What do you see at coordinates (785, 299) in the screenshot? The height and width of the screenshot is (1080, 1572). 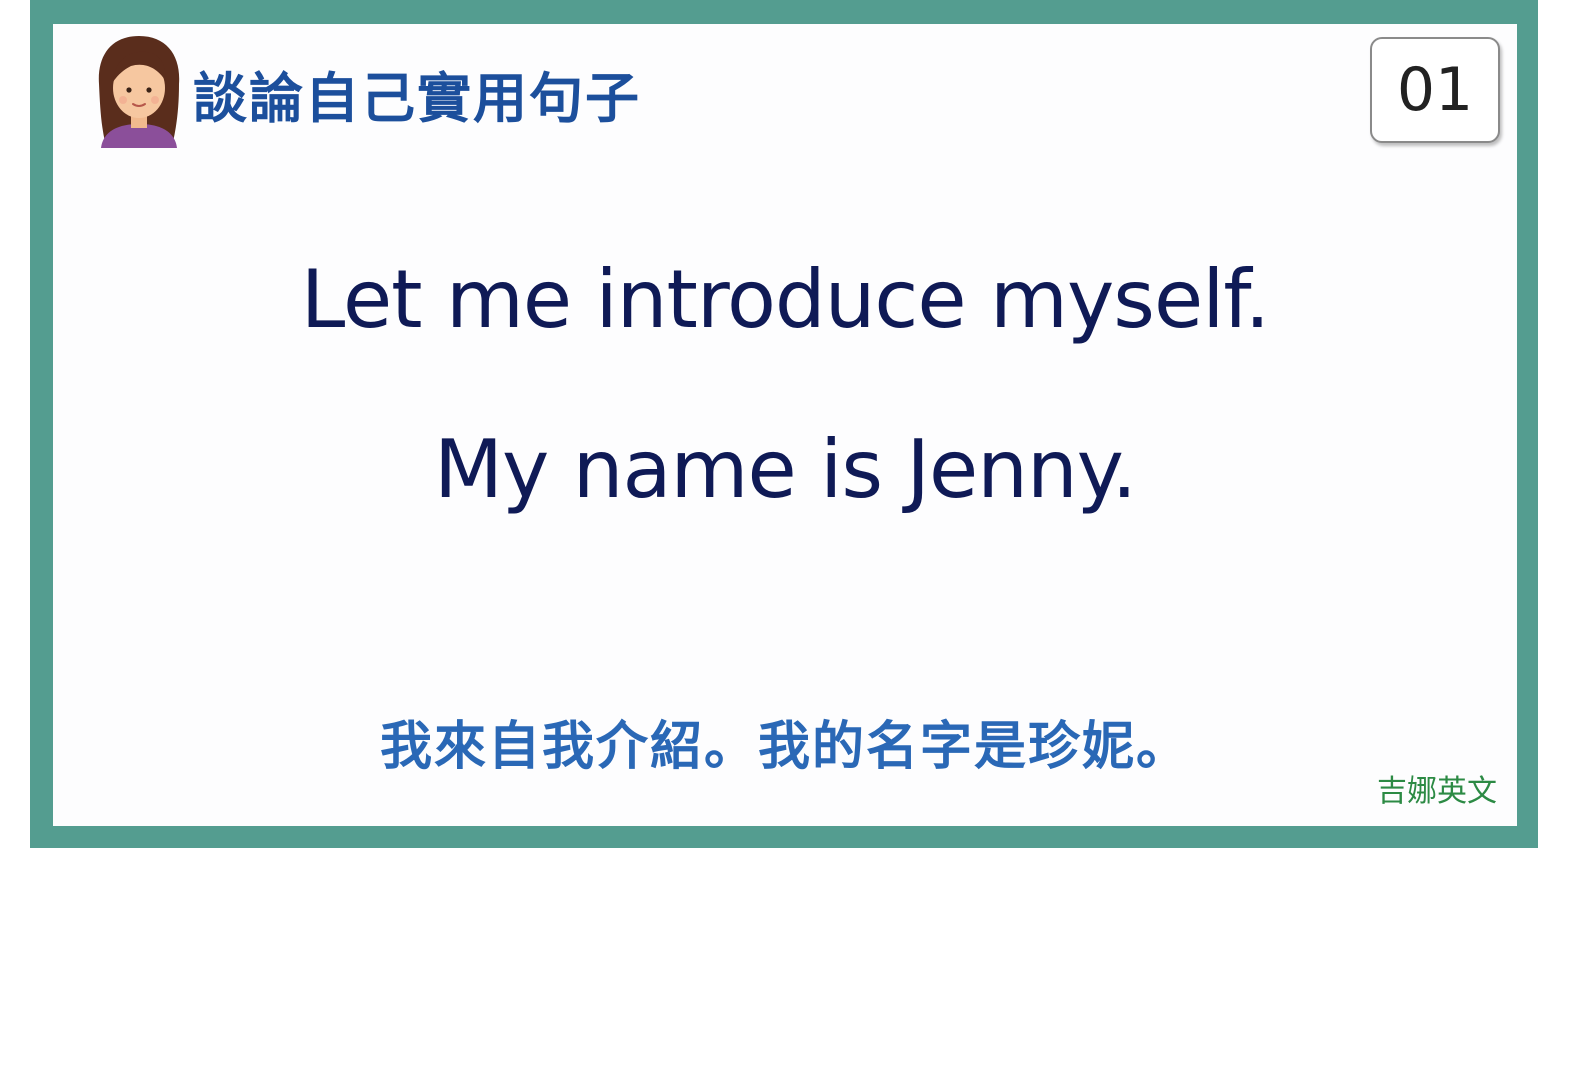 I see `english-sentence: Let me introduce myself.` at bounding box center [785, 299].